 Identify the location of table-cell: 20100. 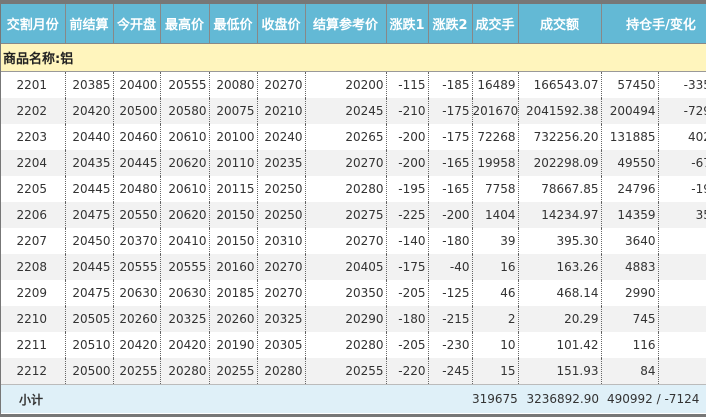
(233, 137).